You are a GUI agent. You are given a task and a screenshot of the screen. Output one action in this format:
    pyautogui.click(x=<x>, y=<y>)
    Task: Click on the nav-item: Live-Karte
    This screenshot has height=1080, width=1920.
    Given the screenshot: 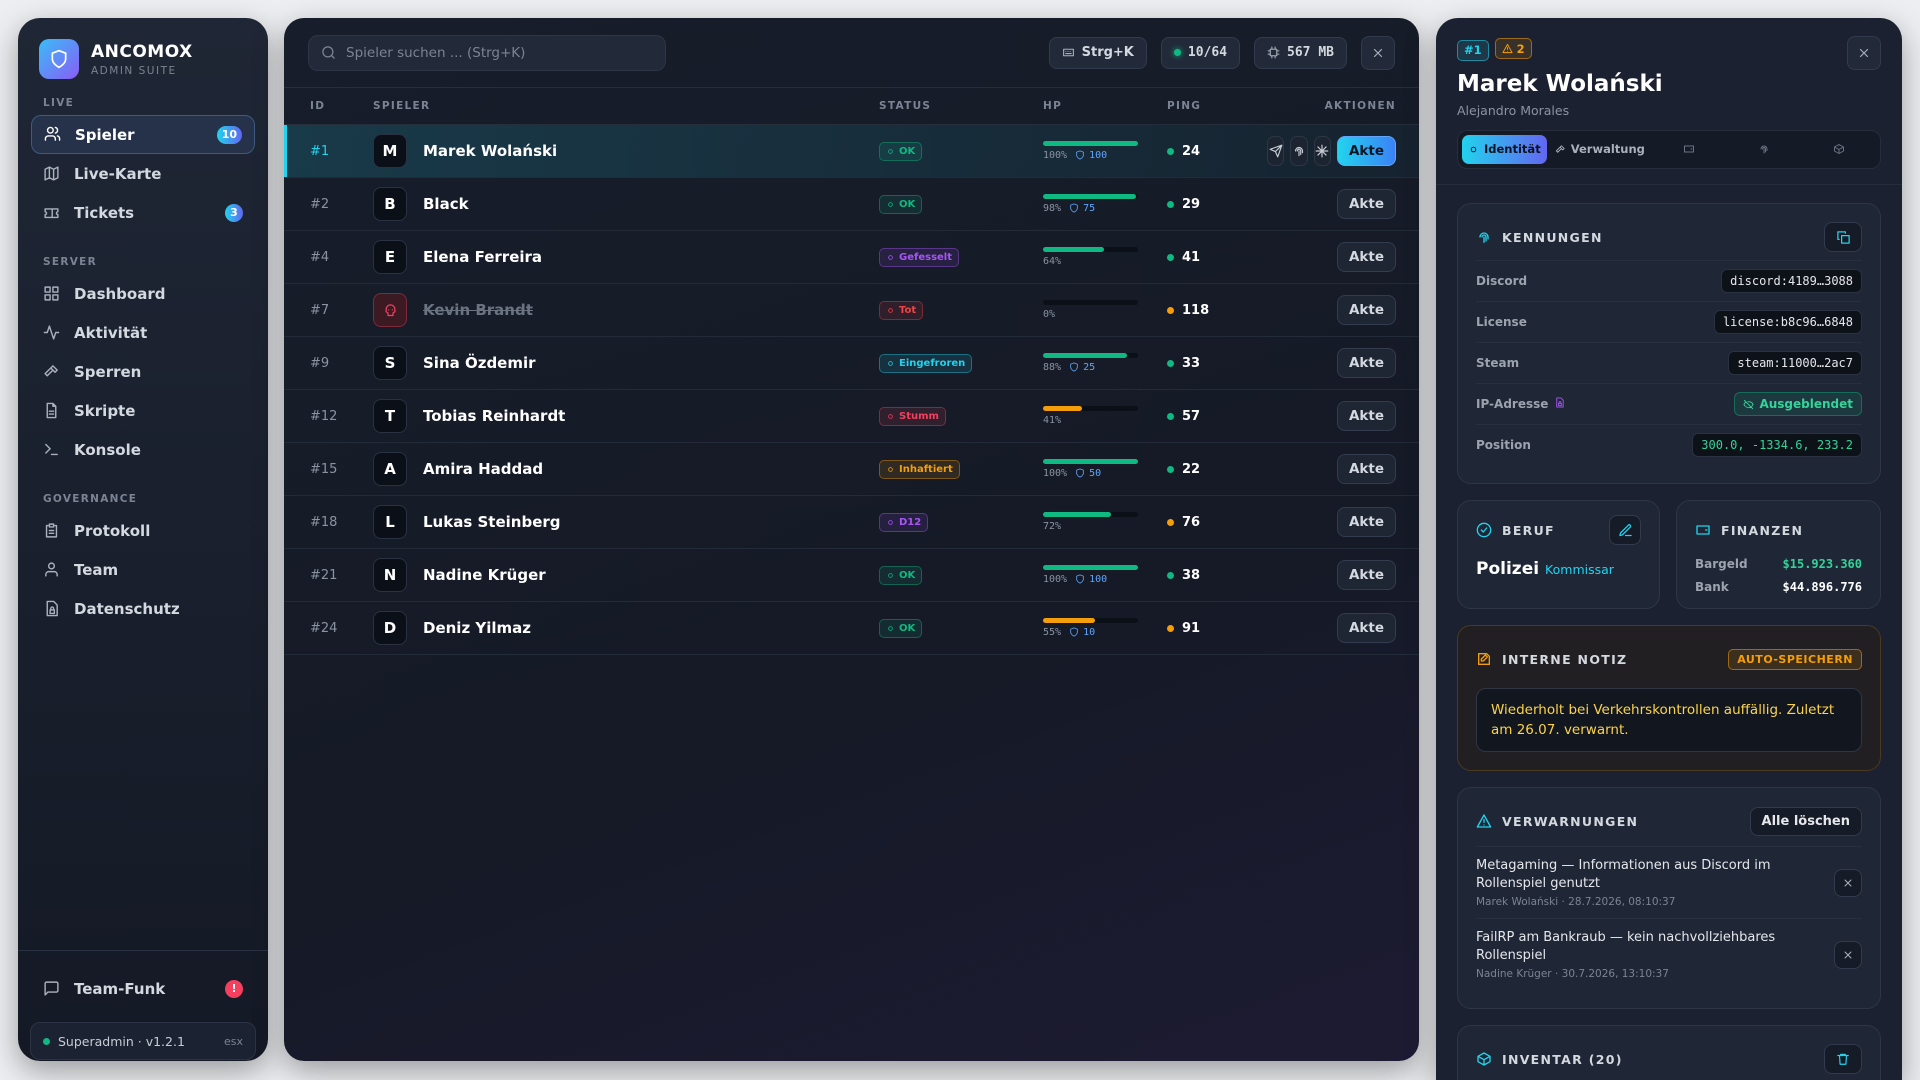 What is the action you would take?
    pyautogui.click(x=143, y=173)
    